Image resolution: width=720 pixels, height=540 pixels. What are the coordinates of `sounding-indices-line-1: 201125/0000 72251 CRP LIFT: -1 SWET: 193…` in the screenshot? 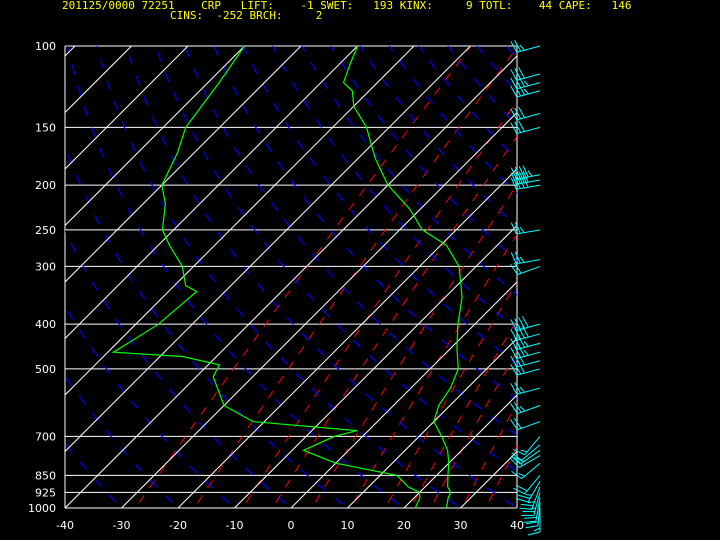 It's located at (347, 6).